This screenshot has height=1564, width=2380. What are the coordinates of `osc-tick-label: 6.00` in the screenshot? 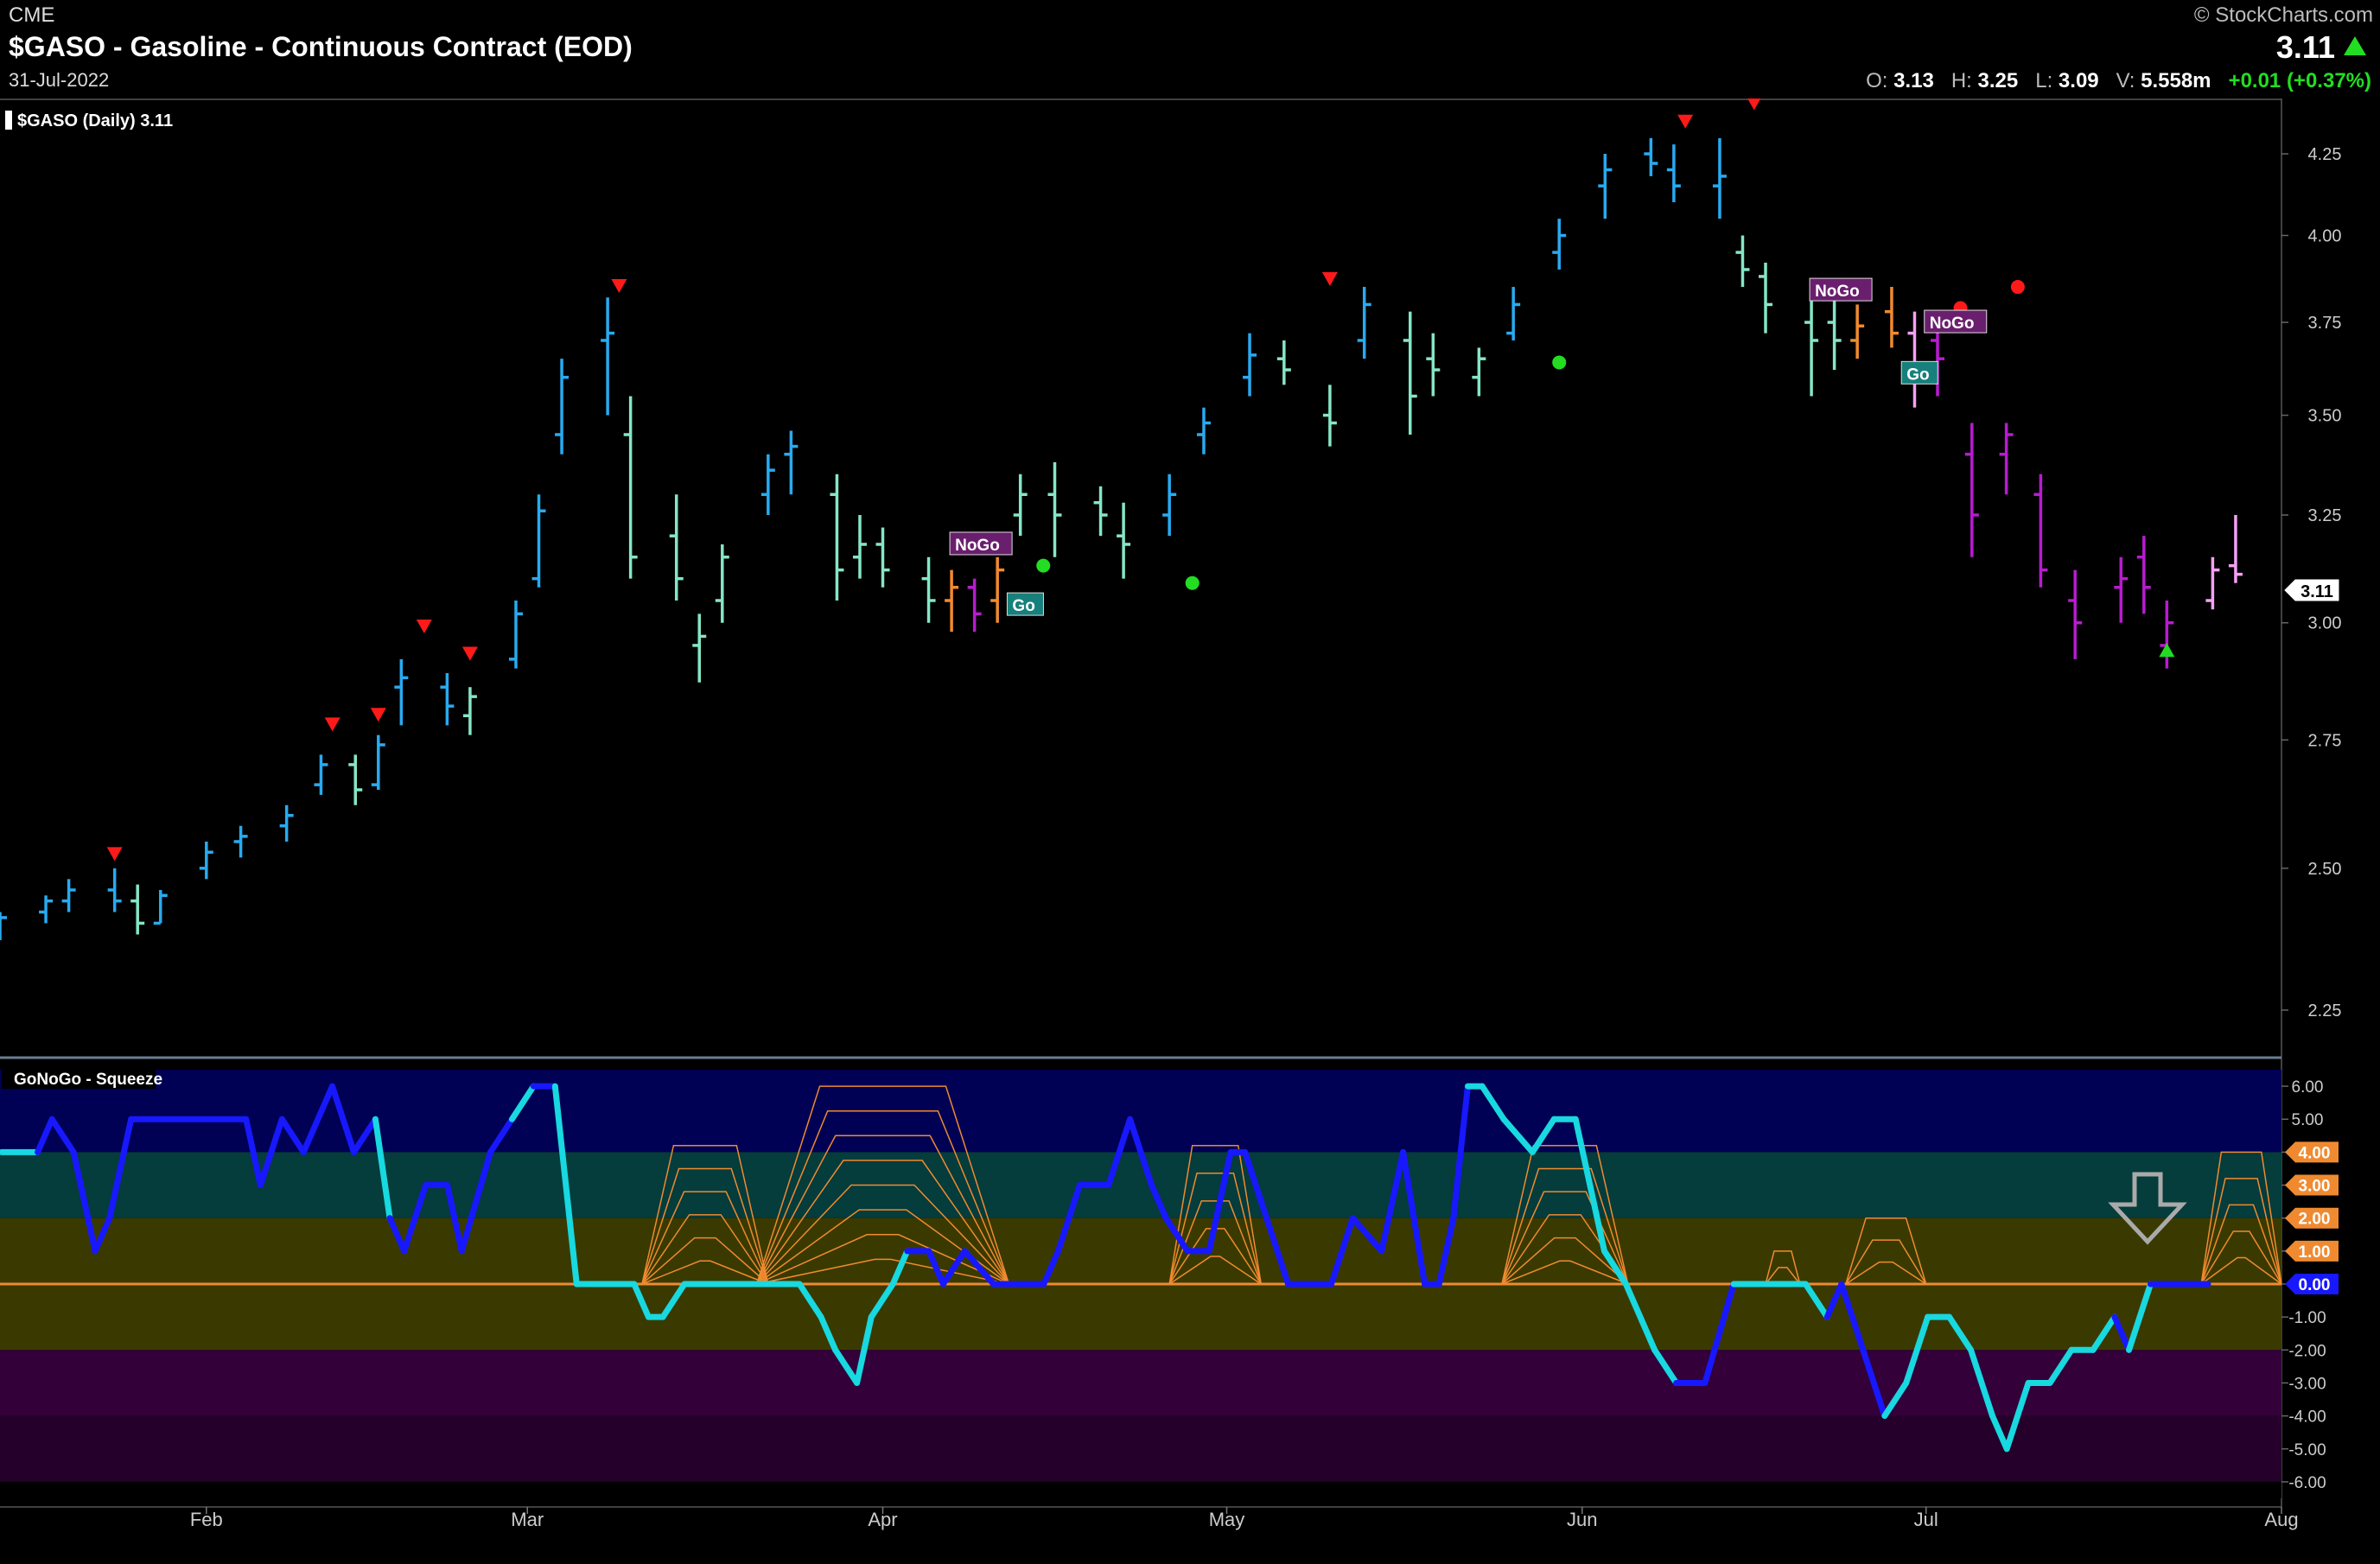 It's located at (2308, 1087).